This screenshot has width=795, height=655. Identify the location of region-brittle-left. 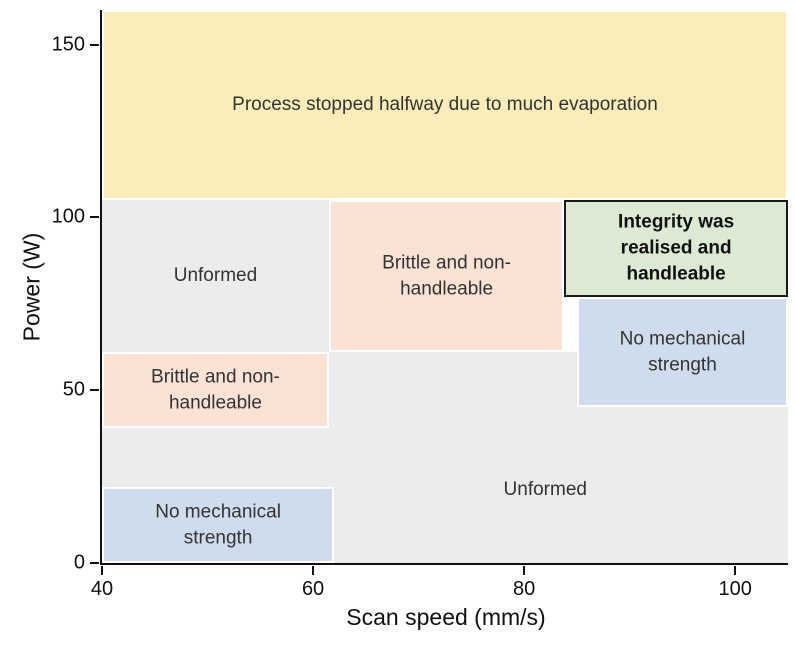
(215, 390).